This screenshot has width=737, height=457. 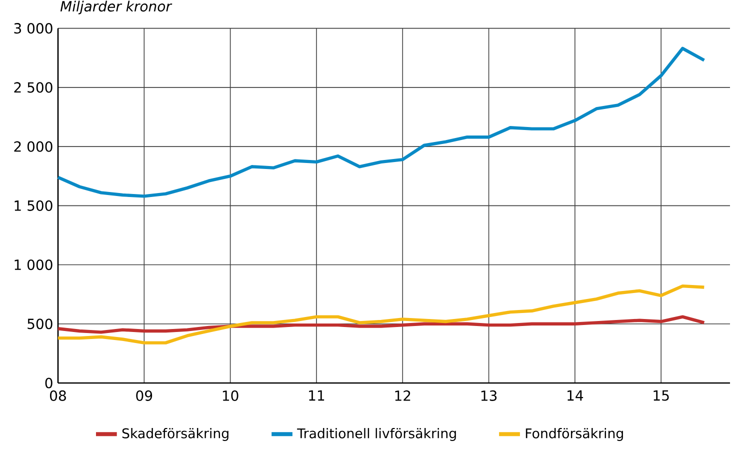 I want to click on x-tick-label: 11, so click(x=316, y=395).